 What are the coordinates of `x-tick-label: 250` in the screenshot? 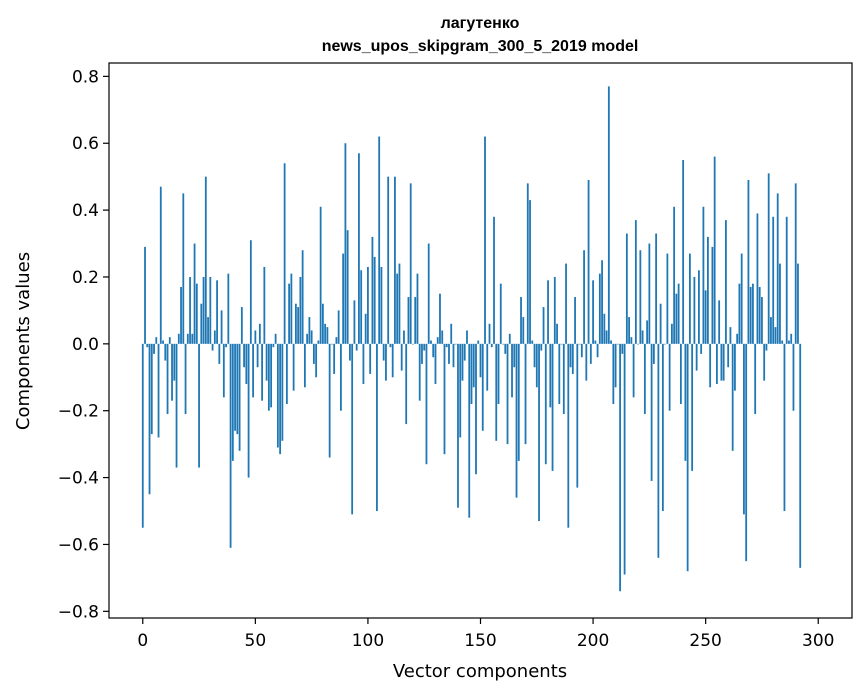 It's located at (705, 641).